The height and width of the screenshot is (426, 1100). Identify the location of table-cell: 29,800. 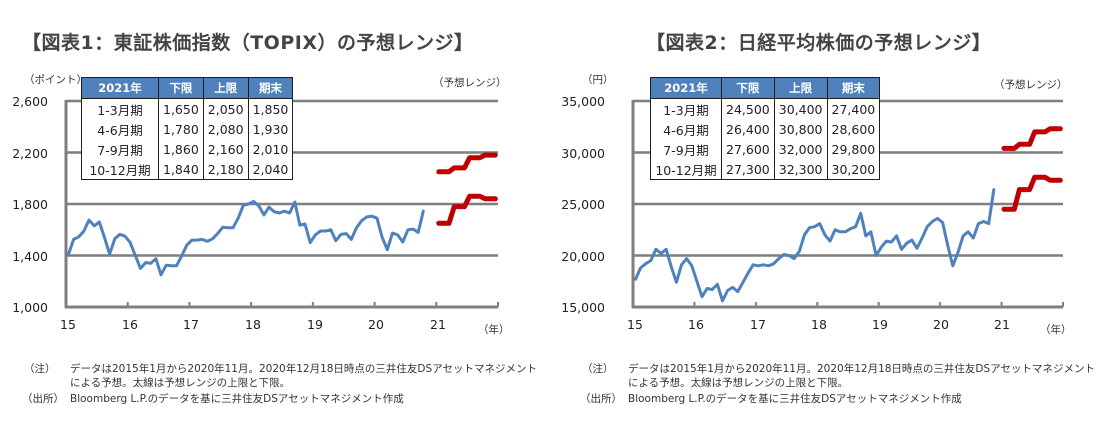
(853, 149).